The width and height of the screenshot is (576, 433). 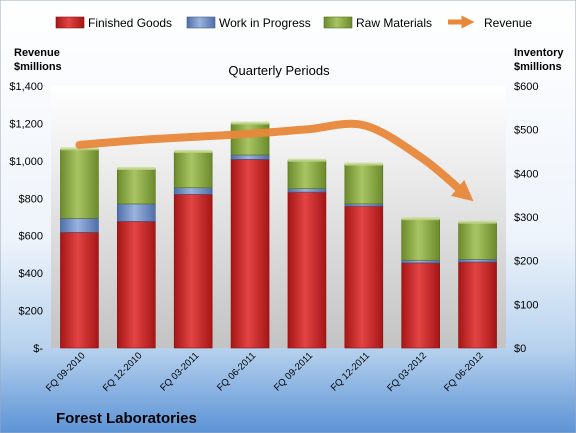 What do you see at coordinates (31, 274) in the screenshot?
I see `left-axis-tick-label: $400` at bounding box center [31, 274].